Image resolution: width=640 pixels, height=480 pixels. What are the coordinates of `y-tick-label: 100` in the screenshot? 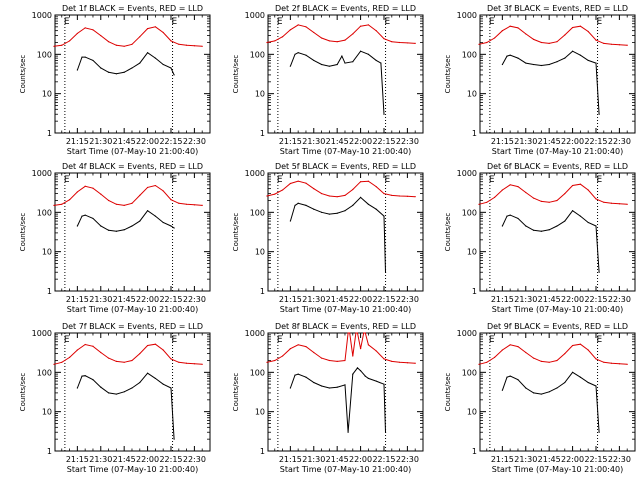 It's located at (469, 372).